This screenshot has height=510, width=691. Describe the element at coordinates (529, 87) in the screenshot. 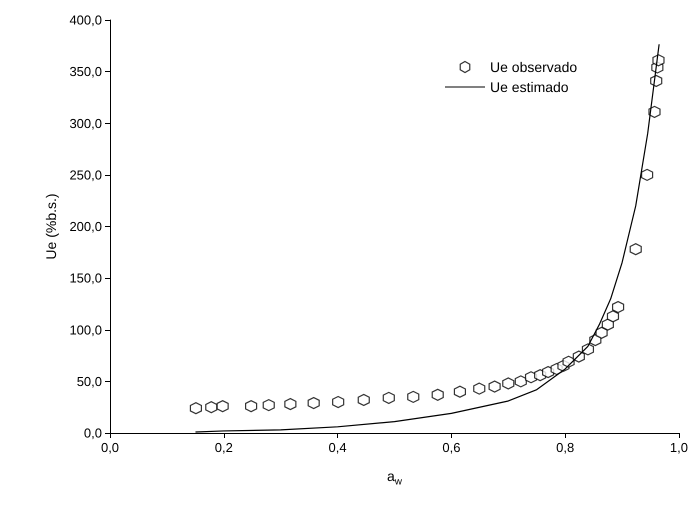

I see `legend-label: Ue estimado` at that location.